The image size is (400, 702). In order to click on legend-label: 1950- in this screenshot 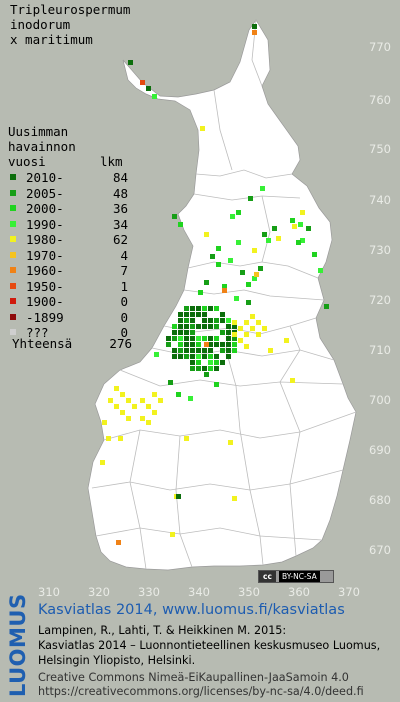, I will do `click(45, 286)`.